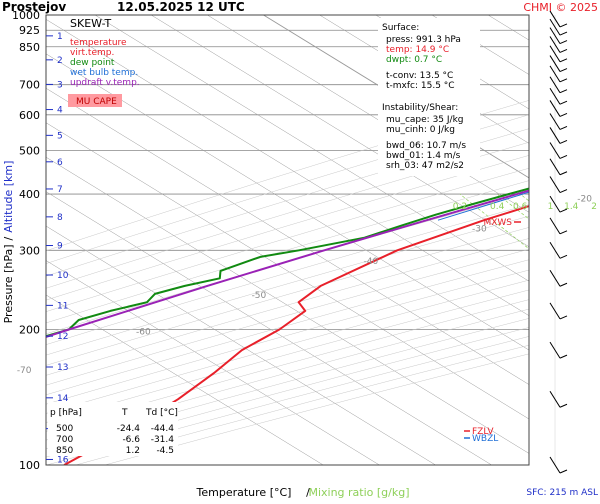 The image size is (600, 504). I want to click on date-time: 12.05.2025 12 UTC, so click(181, 7).